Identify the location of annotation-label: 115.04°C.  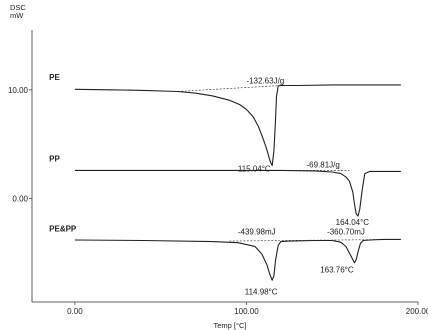
(254, 168).